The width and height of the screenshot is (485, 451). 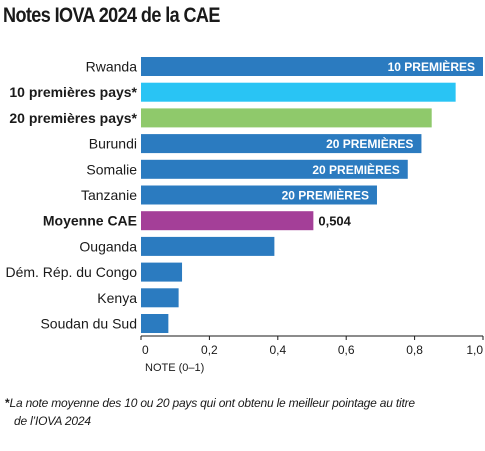 What do you see at coordinates (73, 92) in the screenshot?
I see `category-label-10-premieres-pays: 10 premières pays*` at bounding box center [73, 92].